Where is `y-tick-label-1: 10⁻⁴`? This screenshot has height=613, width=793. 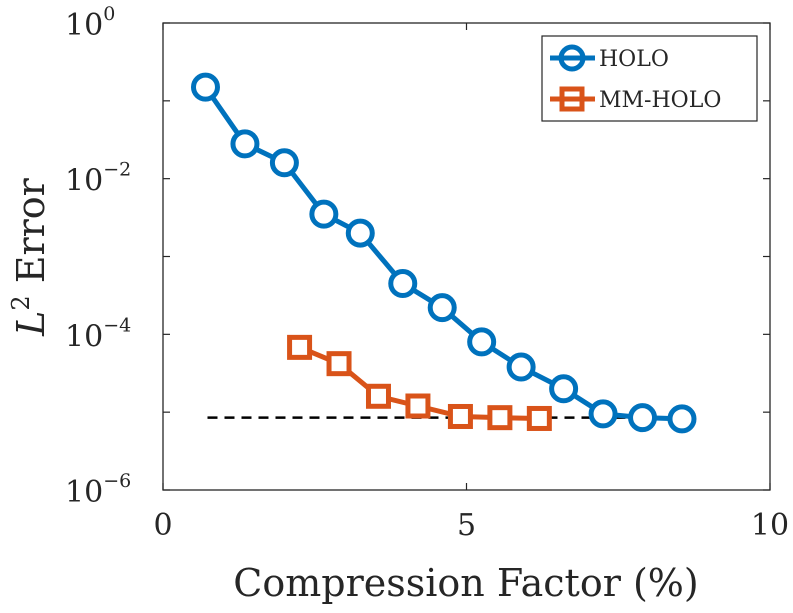
y-tick-label-1: 10⁻⁴ is located at coordinates (98, 334).